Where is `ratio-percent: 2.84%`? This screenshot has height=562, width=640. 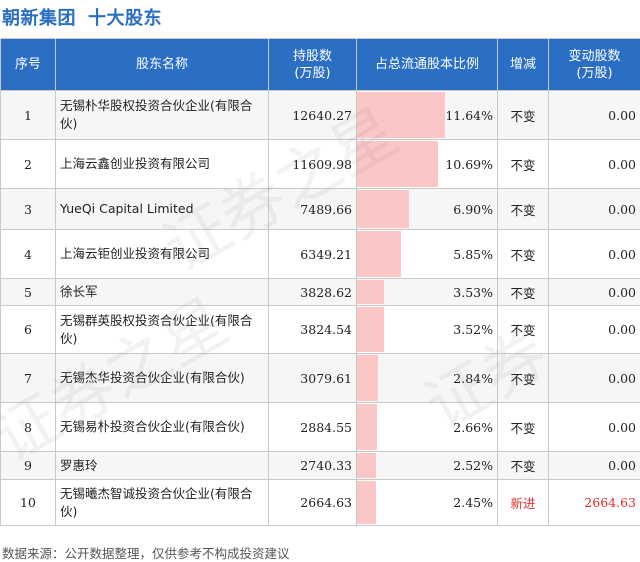
ratio-percent: 2.84% is located at coordinates (473, 378).